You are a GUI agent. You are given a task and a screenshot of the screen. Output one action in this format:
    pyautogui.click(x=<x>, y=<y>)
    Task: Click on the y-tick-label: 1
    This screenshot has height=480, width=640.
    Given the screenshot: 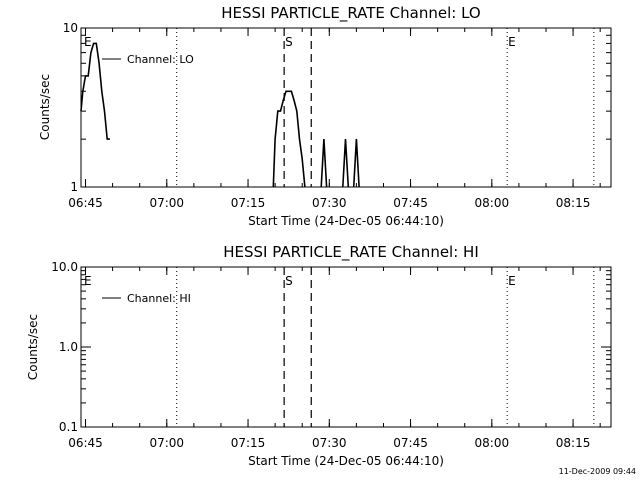 What is the action you would take?
    pyautogui.click(x=74, y=187)
    